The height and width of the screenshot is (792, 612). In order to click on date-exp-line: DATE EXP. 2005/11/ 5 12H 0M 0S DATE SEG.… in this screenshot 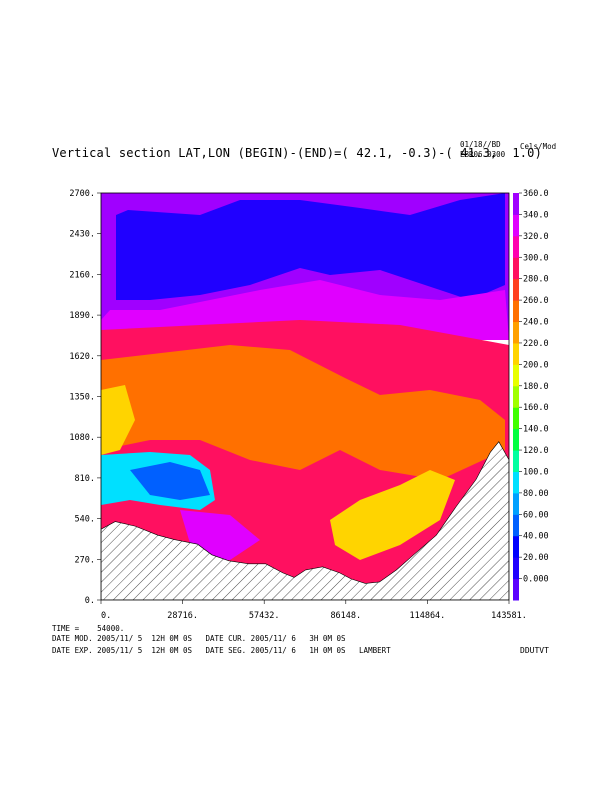, I will do `click(221, 650)`.